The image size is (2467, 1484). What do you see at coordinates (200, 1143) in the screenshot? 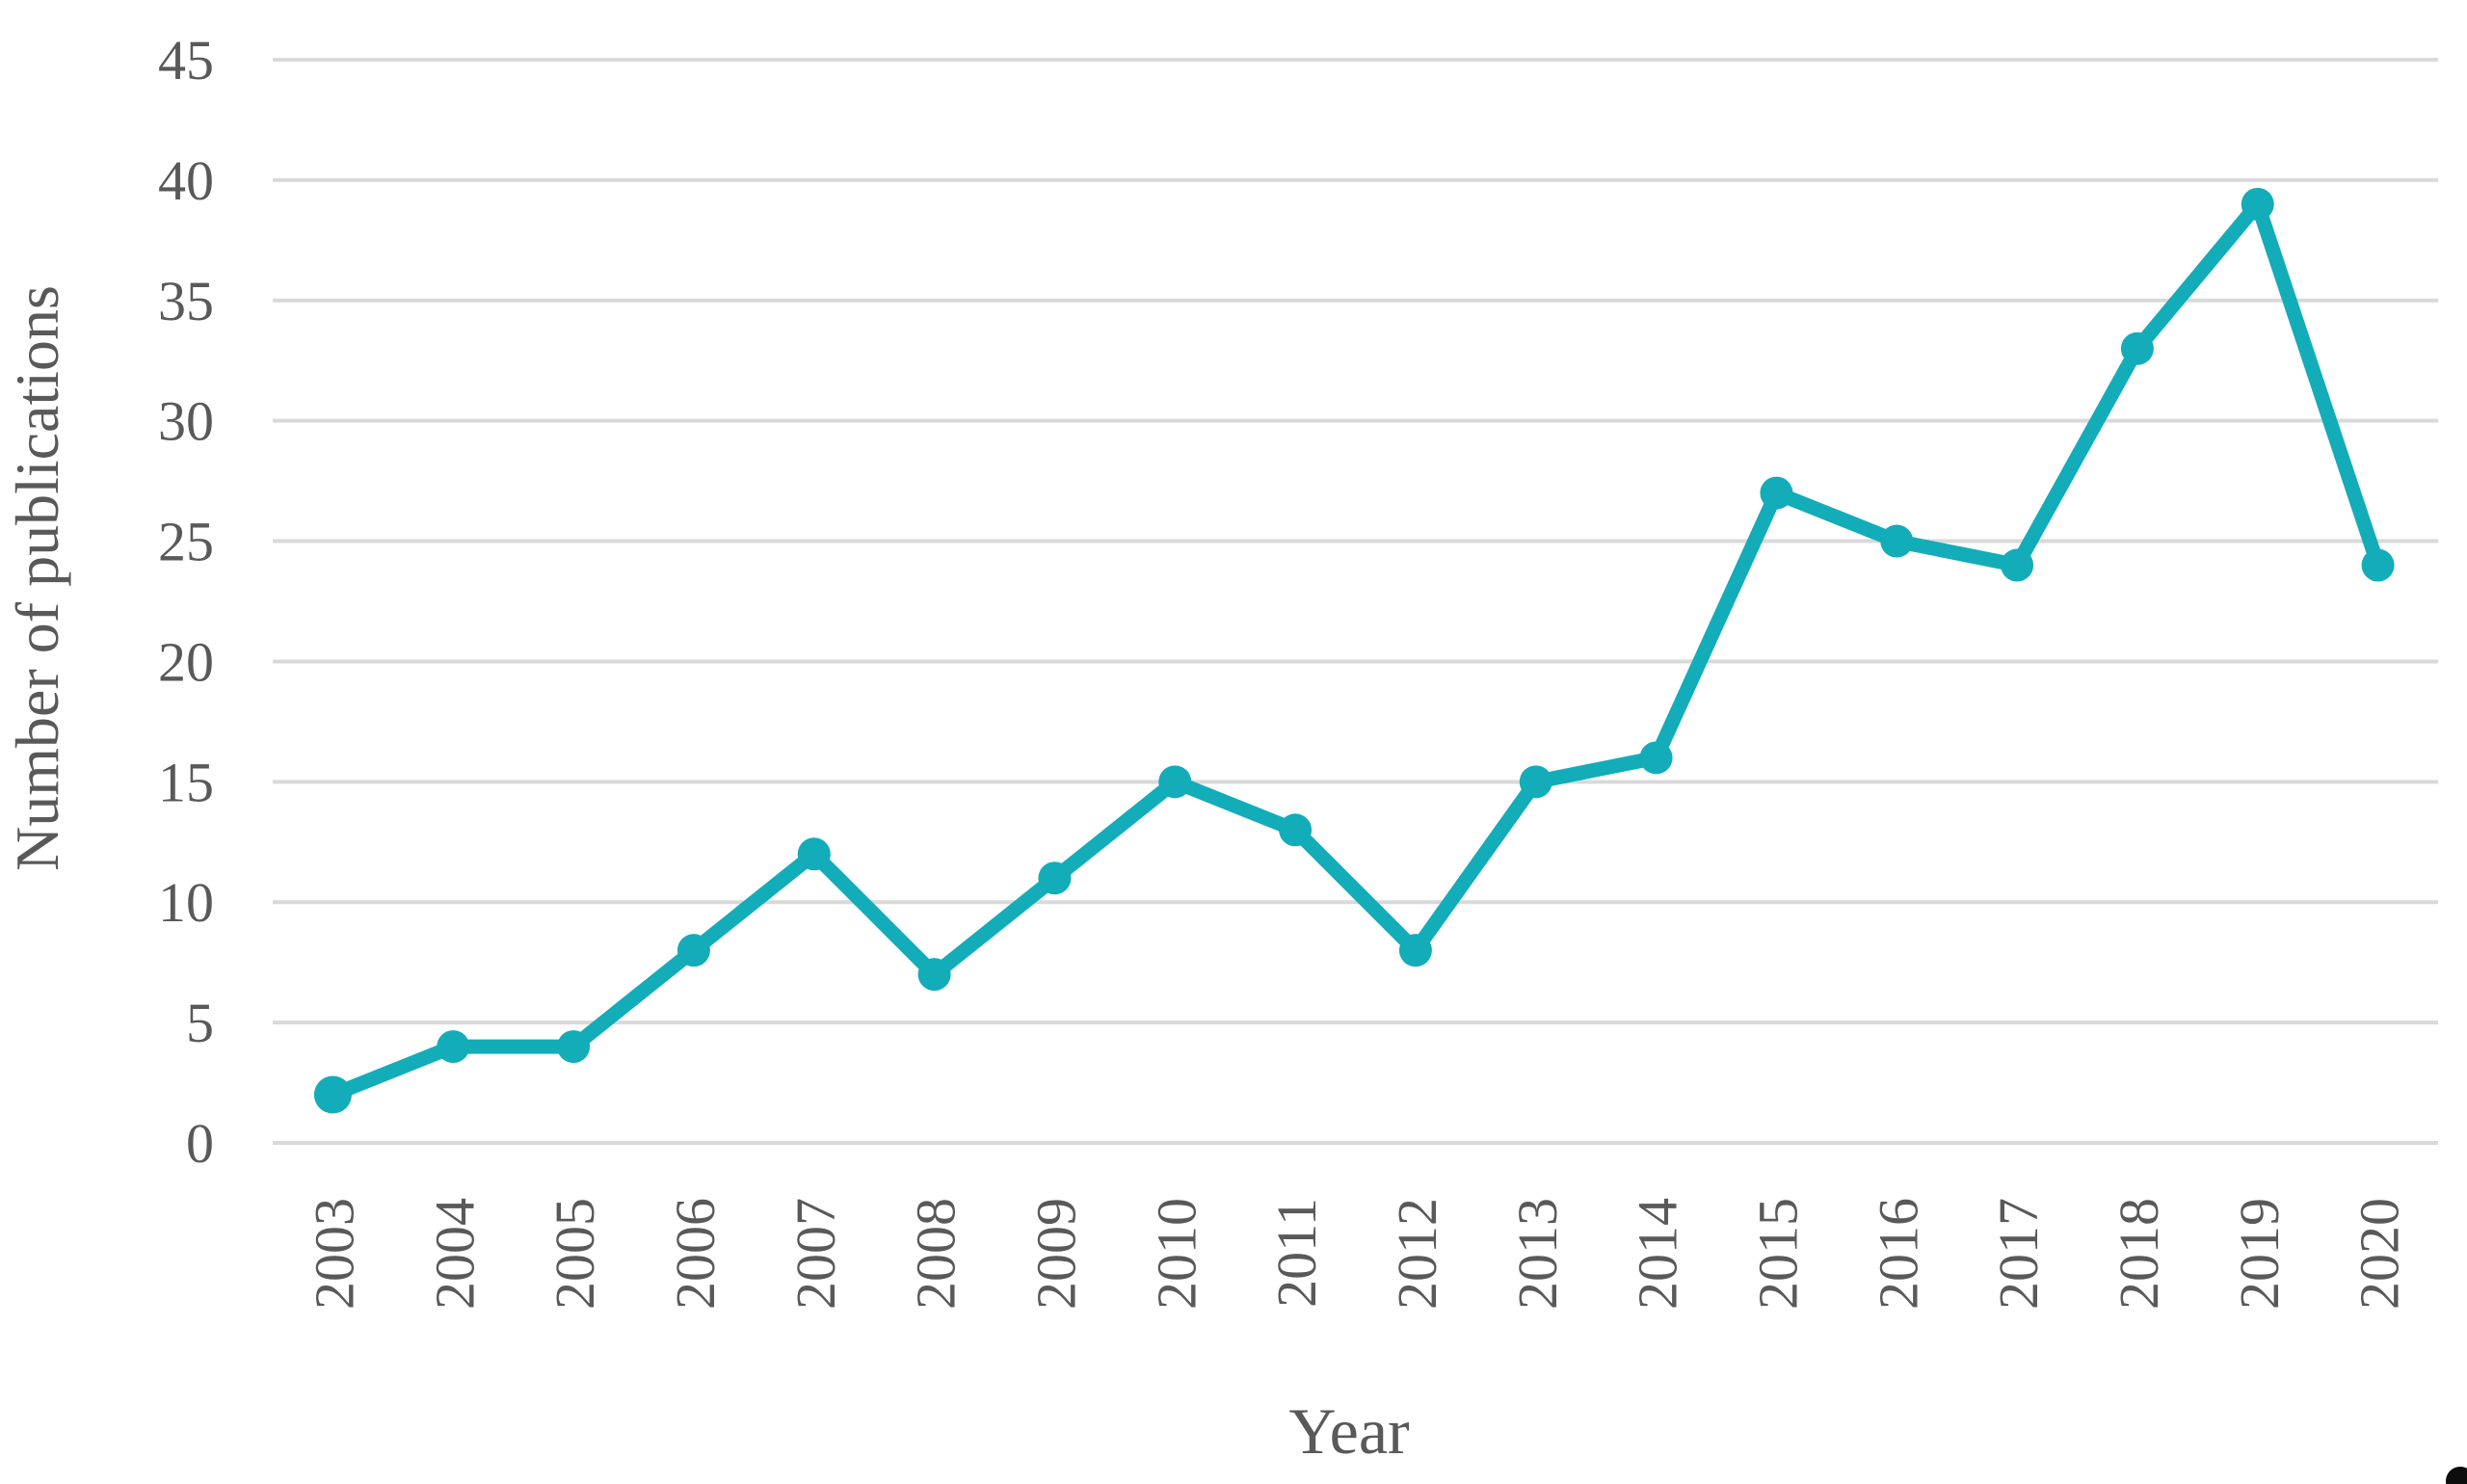
I see `y-tick-label: 0` at bounding box center [200, 1143].